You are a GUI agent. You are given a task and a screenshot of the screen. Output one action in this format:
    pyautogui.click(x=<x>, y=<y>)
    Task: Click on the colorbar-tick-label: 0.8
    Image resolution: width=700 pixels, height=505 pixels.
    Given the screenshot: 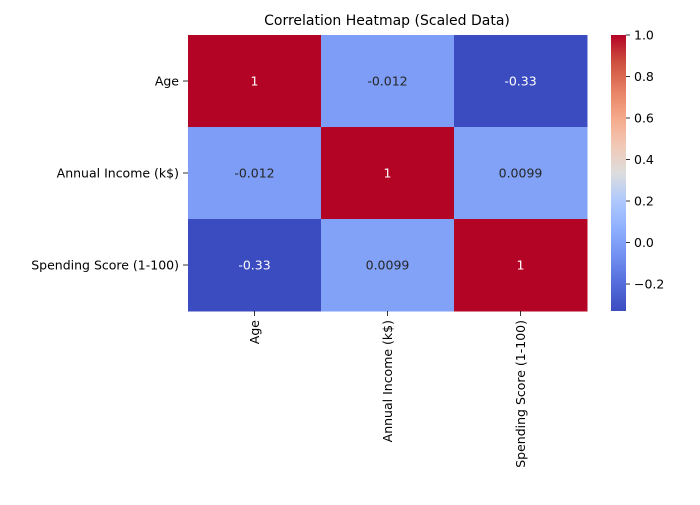 What is the action you would take?
    pyautogui.click(x=644, y=76)
    